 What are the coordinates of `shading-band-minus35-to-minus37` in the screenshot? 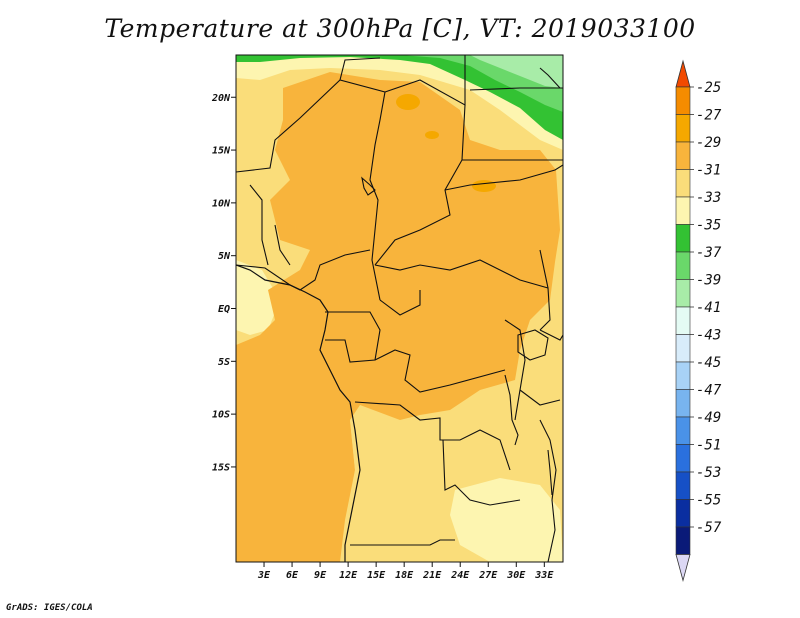 It's located at (399, 97).